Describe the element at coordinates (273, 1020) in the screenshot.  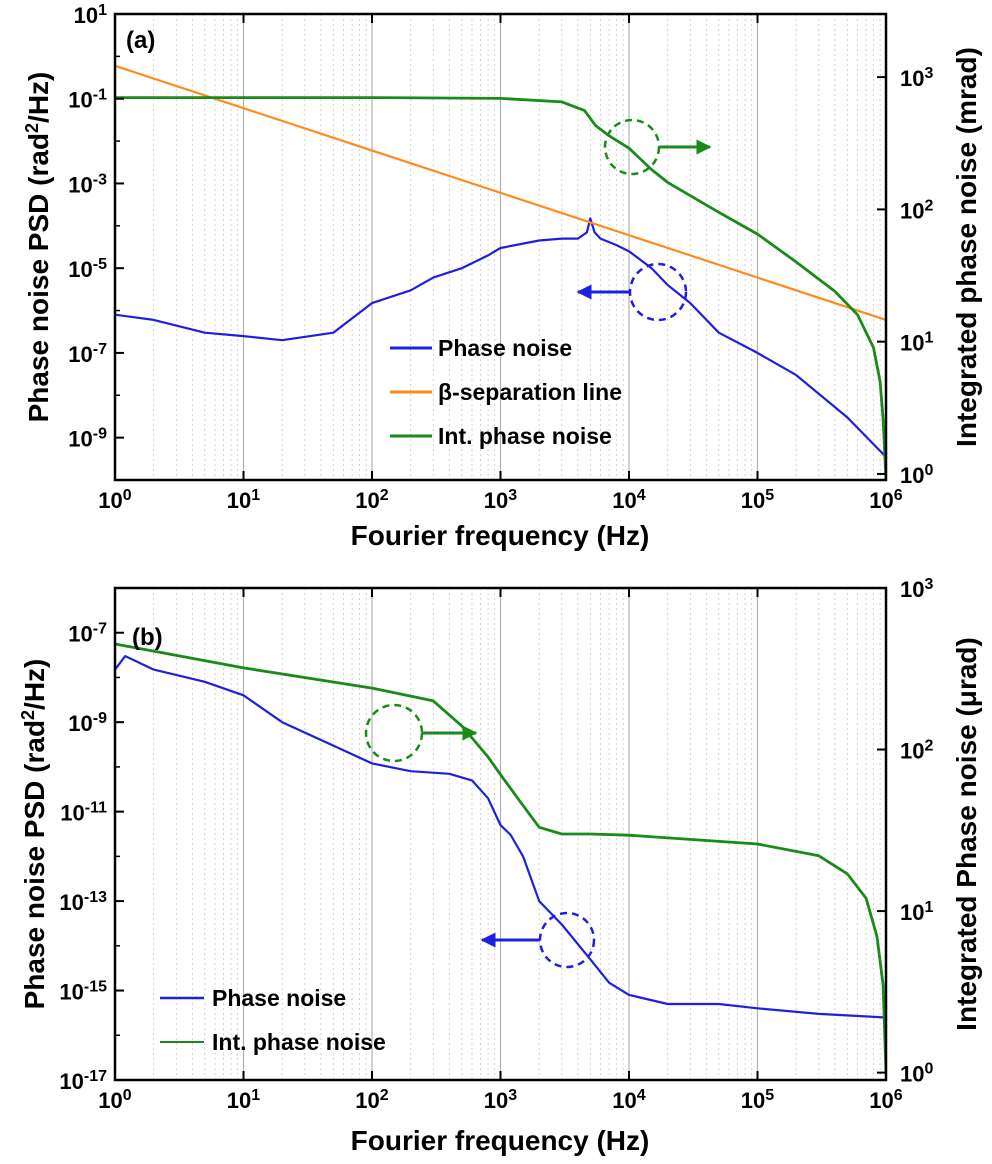
I see `legend-b: Phase noise Int. phase noise` at that location.